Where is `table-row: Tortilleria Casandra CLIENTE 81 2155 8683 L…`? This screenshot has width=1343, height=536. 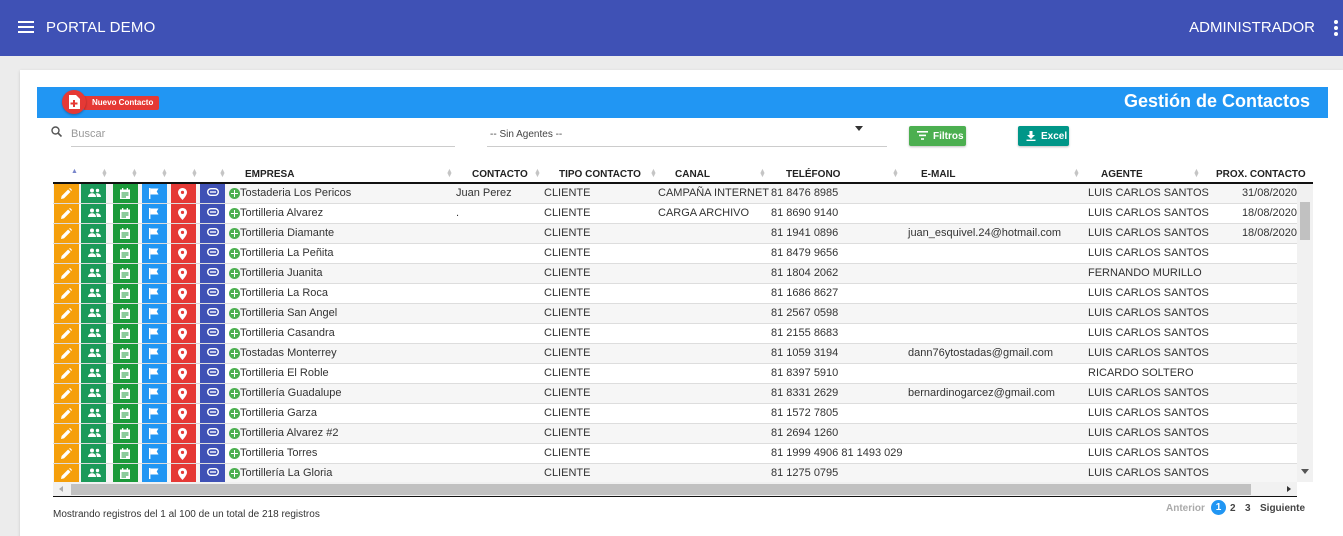 table-row: Tortilleria Casandra CLIENTE 81 2155 8683 L… is located at coordinates (675, 334).